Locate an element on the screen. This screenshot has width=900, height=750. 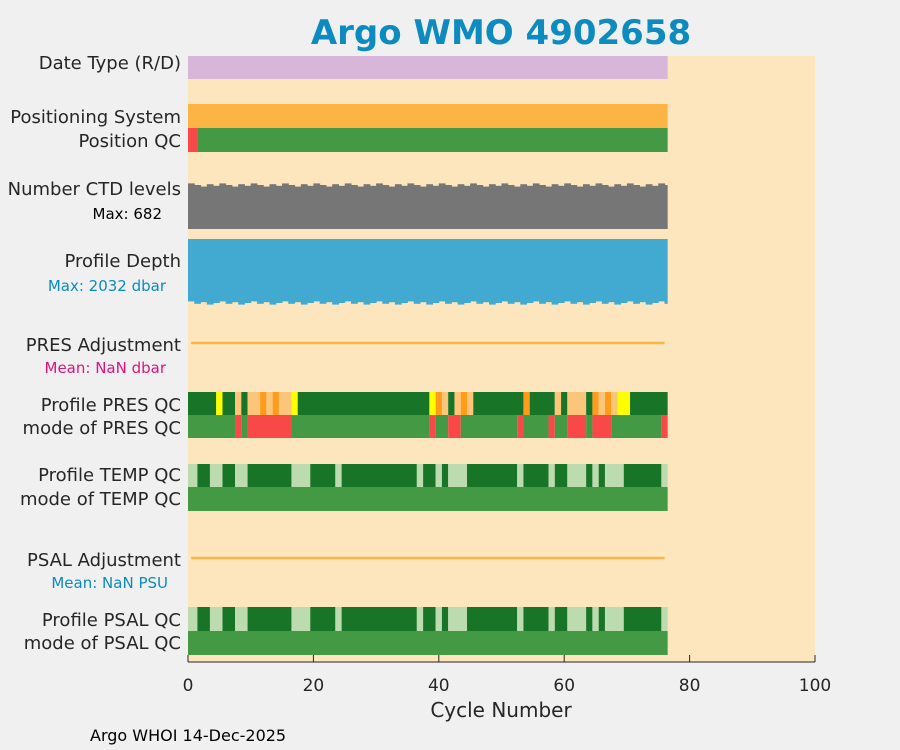
x-tick-label: 60 is located at coordinates (564, 686).